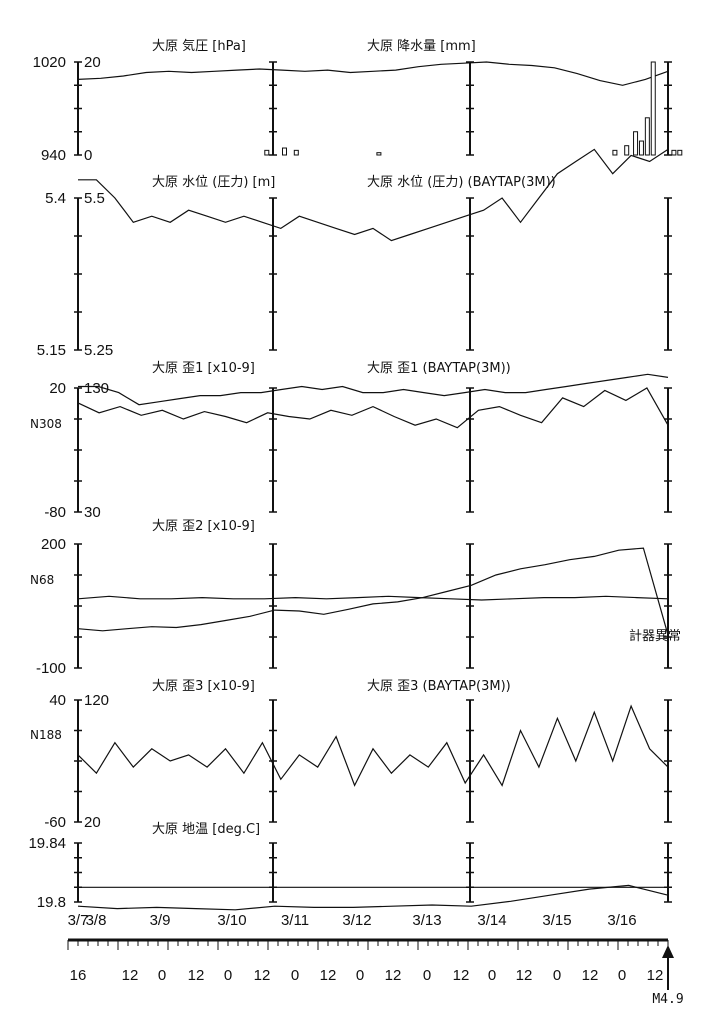 Image resolution: width=726 pixels, height=1013 pixels. What do you see at coordinates (556, 920) in the screenshot?
I see `date-label: 3/15` at bounding box center [556, 920].